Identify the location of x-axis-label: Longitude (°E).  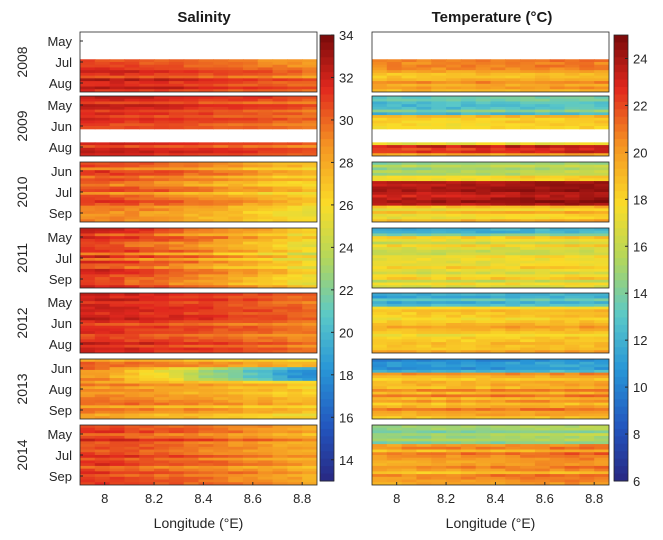
(199, 523).